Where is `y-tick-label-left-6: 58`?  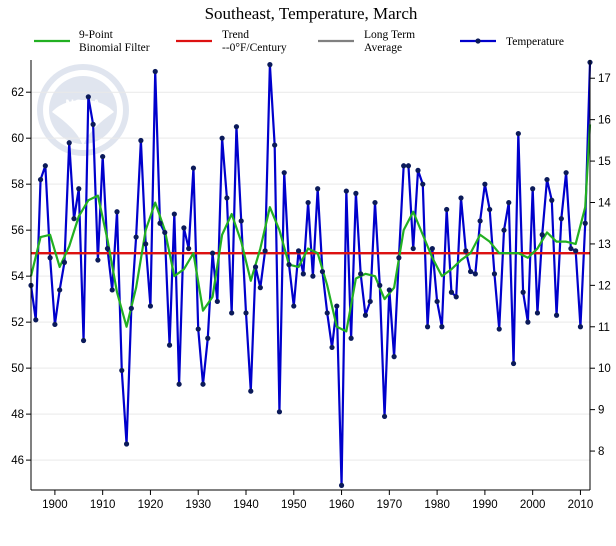
y-tick-label-left-6: 58 is located at coordinates (17, 185).